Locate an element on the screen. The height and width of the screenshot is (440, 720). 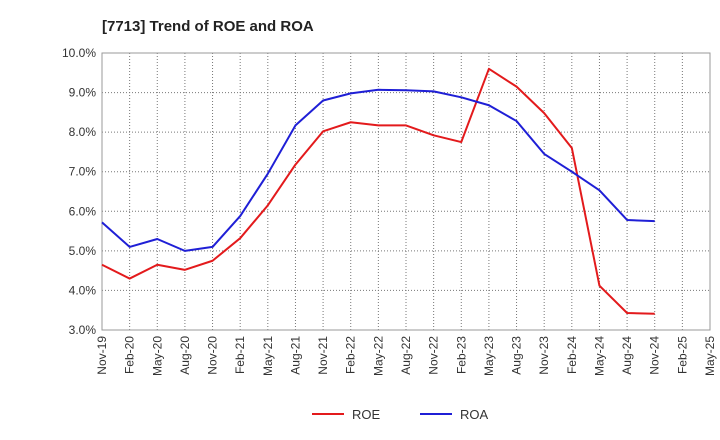
y-tick-label: 9.0% is located at coordinates (83, 93).